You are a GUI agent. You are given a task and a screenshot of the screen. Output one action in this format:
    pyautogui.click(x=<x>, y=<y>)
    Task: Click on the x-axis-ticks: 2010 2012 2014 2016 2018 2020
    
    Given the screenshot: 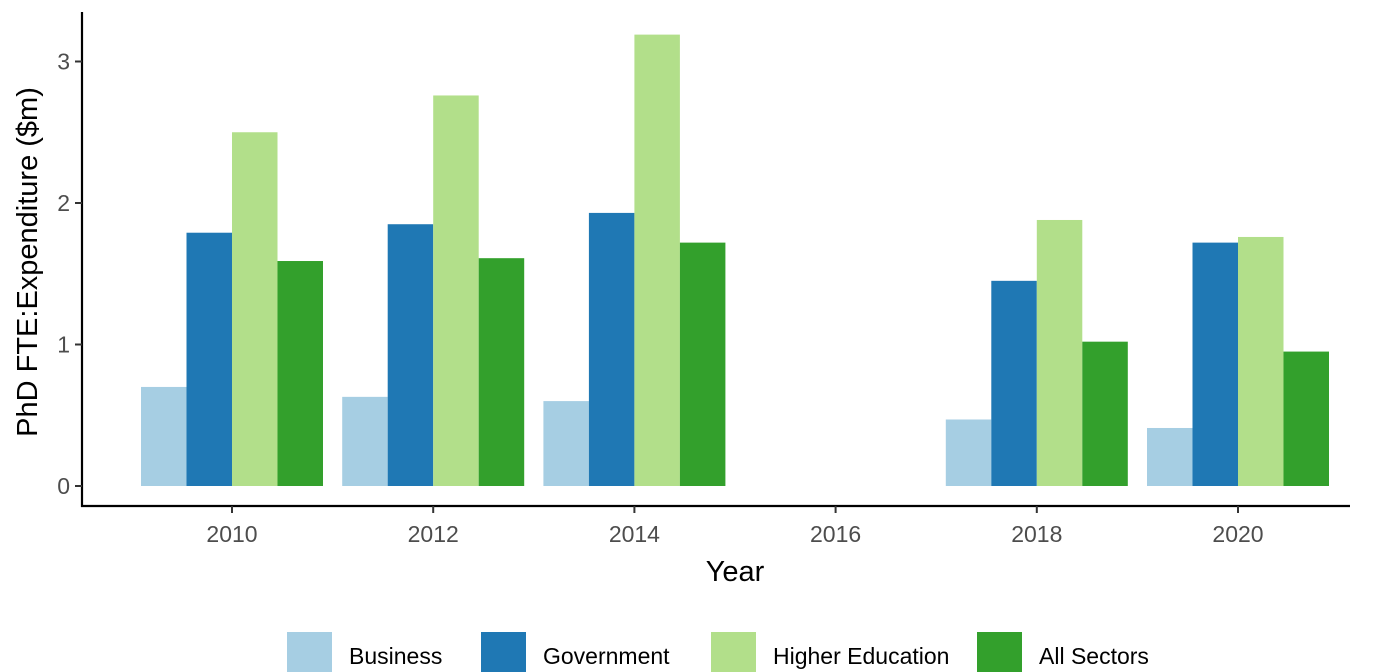 What is the action you would take?
    pyautogui.click(x=735, y=526)
    